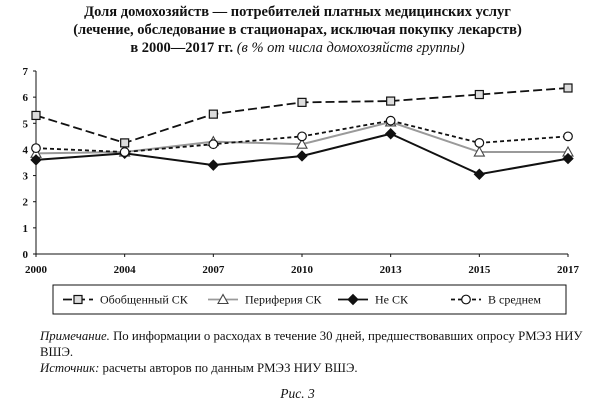 Image resolution: width=595 pixels, height=407 pixels. I want to click on legend-label-2: Периферия СК, so click(283, 300).